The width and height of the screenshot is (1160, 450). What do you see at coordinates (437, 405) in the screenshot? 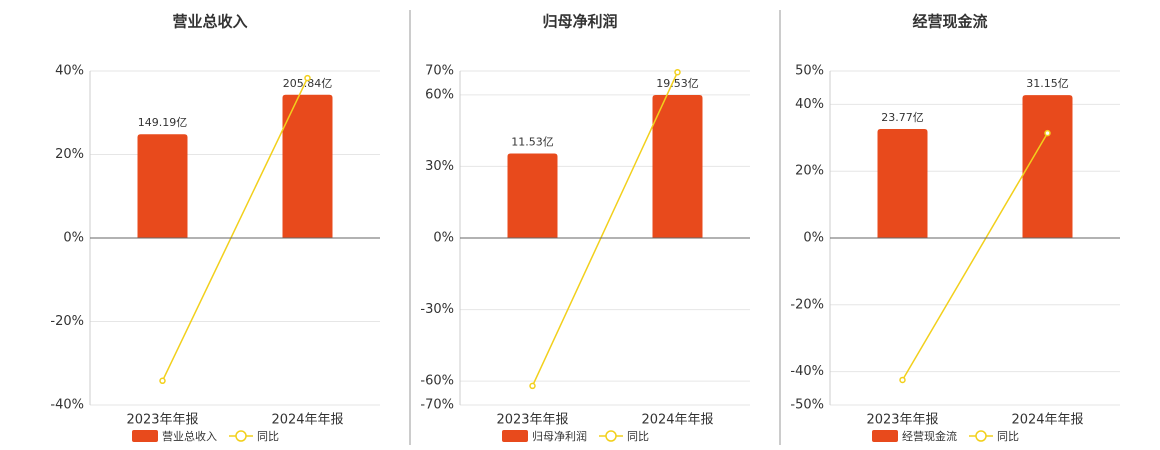
I see `y-tick-label: -70%` at bounding box center [437, 405].